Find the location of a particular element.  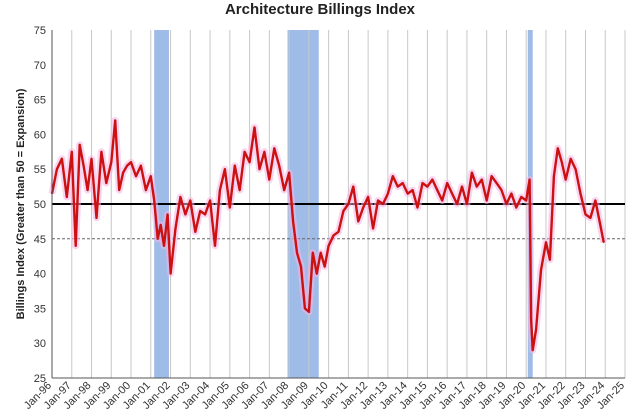

y-tick-label-70: 70 is located at coordinates (40, 66).